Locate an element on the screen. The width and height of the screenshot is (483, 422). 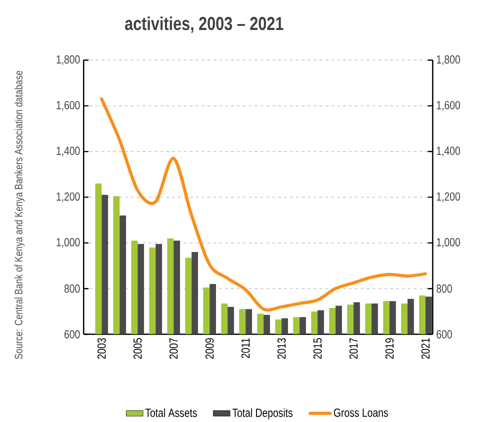
chart-title: activities, 2003 – 2021 is located at coordinates (204, 24).